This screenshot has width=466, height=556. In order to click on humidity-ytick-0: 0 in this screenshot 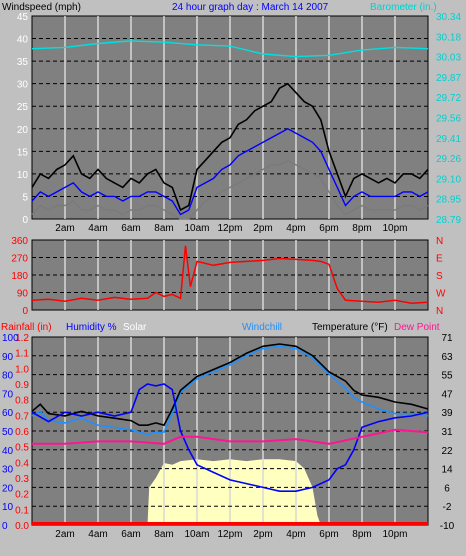, I will do `click(5, 526)`.